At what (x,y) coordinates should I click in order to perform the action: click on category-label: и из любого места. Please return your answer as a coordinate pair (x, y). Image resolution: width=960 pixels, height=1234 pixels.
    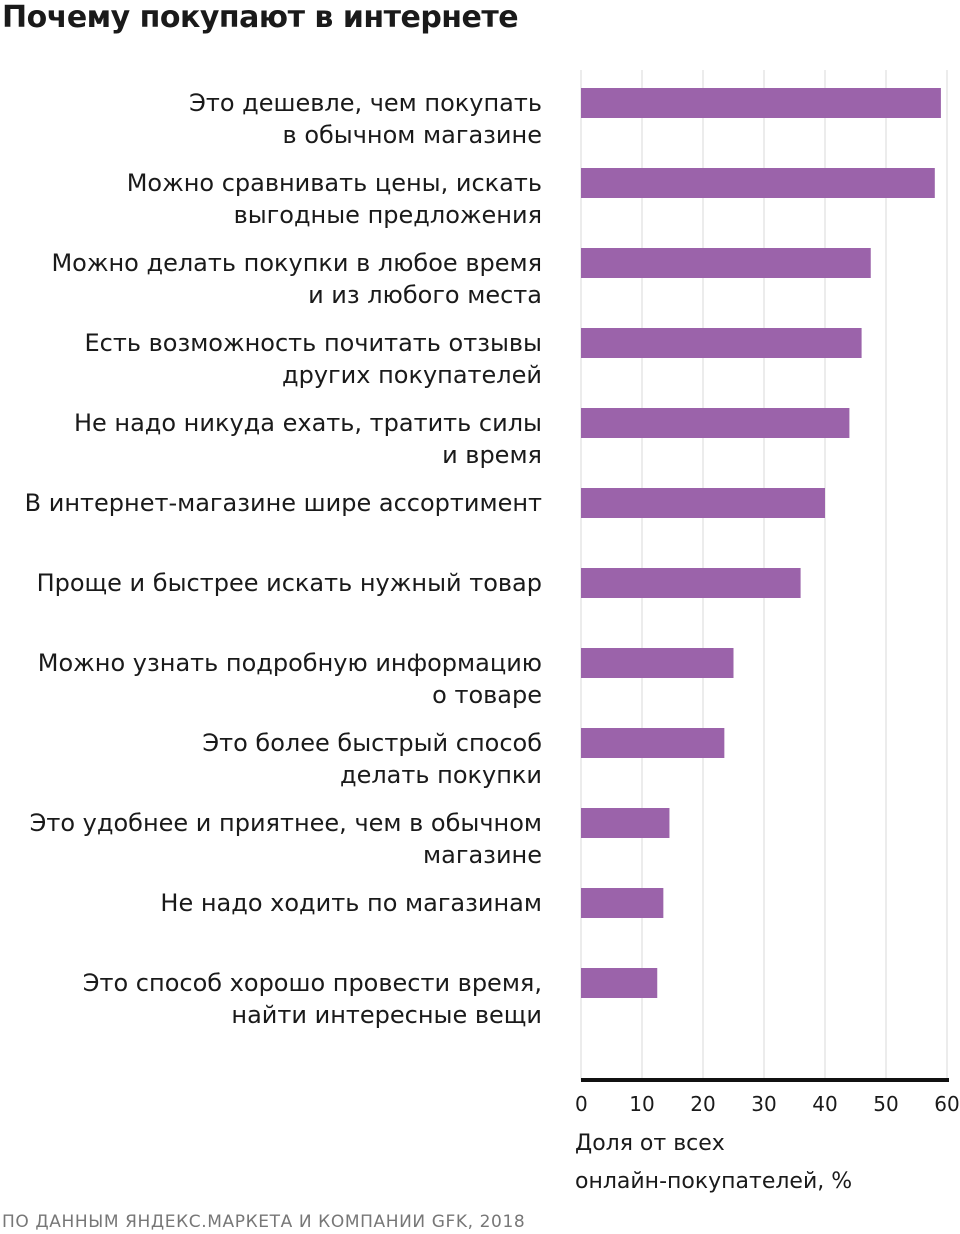
    Looking at the image, I should click on (425, 295).